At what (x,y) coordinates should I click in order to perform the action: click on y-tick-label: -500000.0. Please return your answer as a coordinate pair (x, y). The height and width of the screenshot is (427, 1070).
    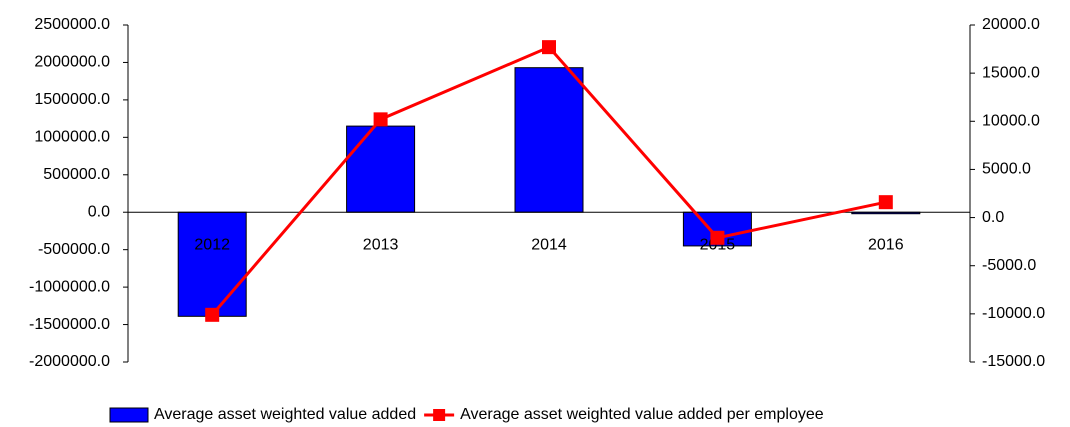
    Looking at the image, I should click on (74, 249).